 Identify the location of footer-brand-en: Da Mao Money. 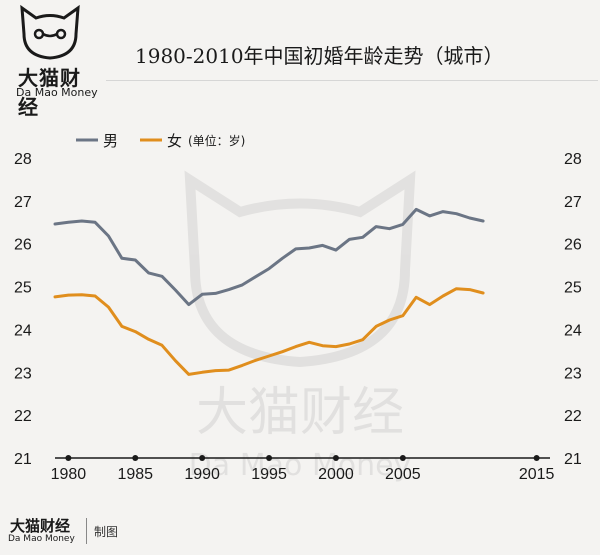
(41, 539).